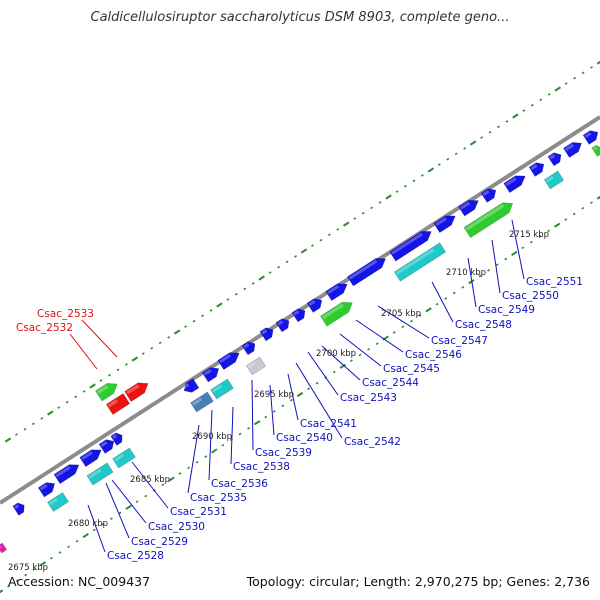 This screenshot has height=600, width=600. I want to click on green-gene-edge, so click(595, 150).